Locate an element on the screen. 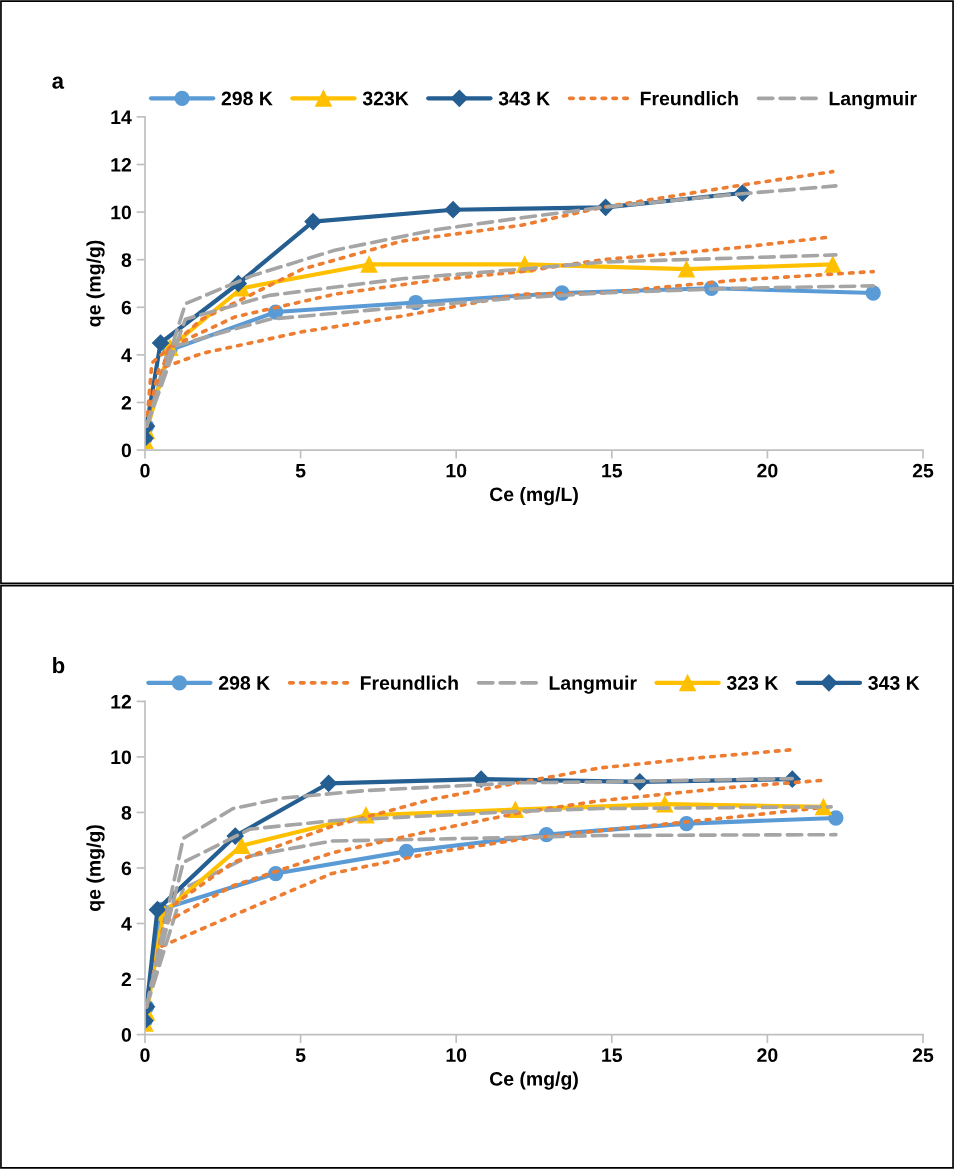 The height and width of the screenshot is (1169, 954). chart-title: a is located at coordinates (58, 82).